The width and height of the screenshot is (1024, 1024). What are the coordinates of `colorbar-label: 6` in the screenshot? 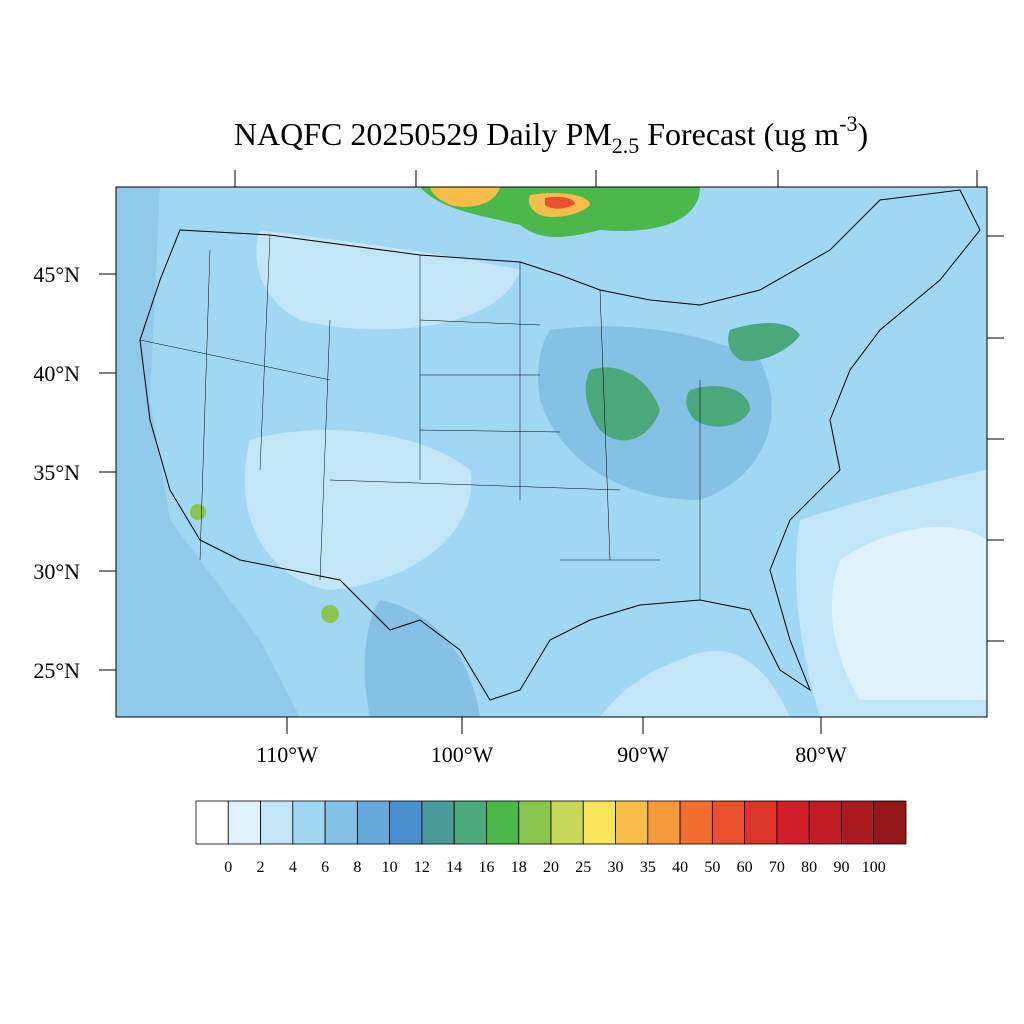 It's located at (325, 867).